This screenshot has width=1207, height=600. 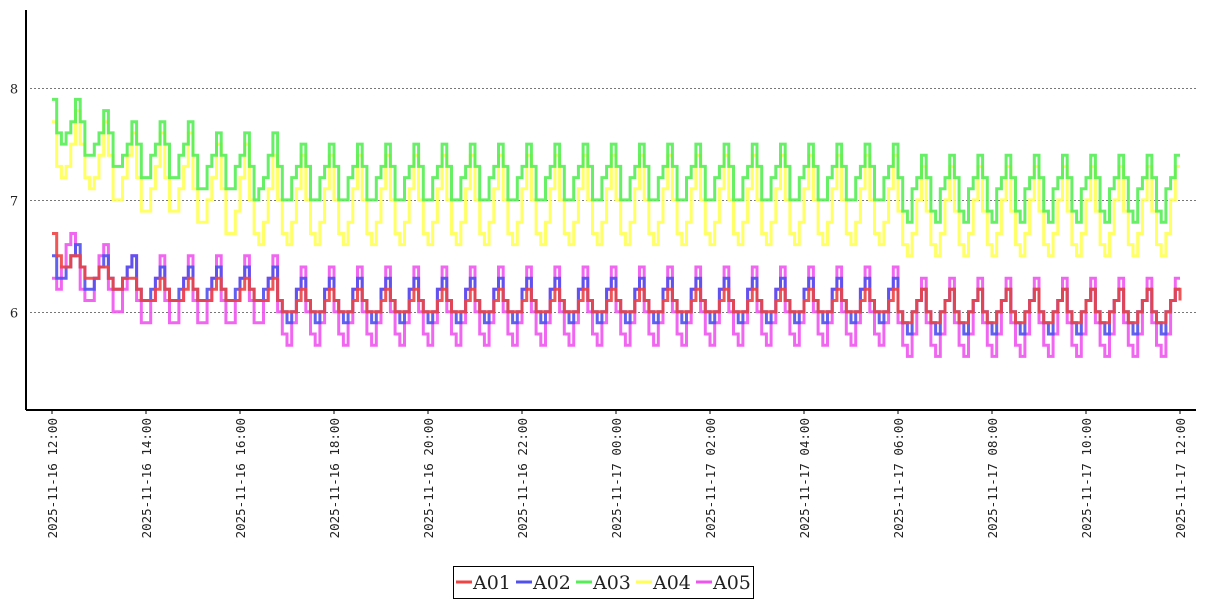 What do you see at coordinates (710, 478) in the screenshot?
I see `x-tick-label: 2025-11-17 02:00` at bounding box center [710, 478].